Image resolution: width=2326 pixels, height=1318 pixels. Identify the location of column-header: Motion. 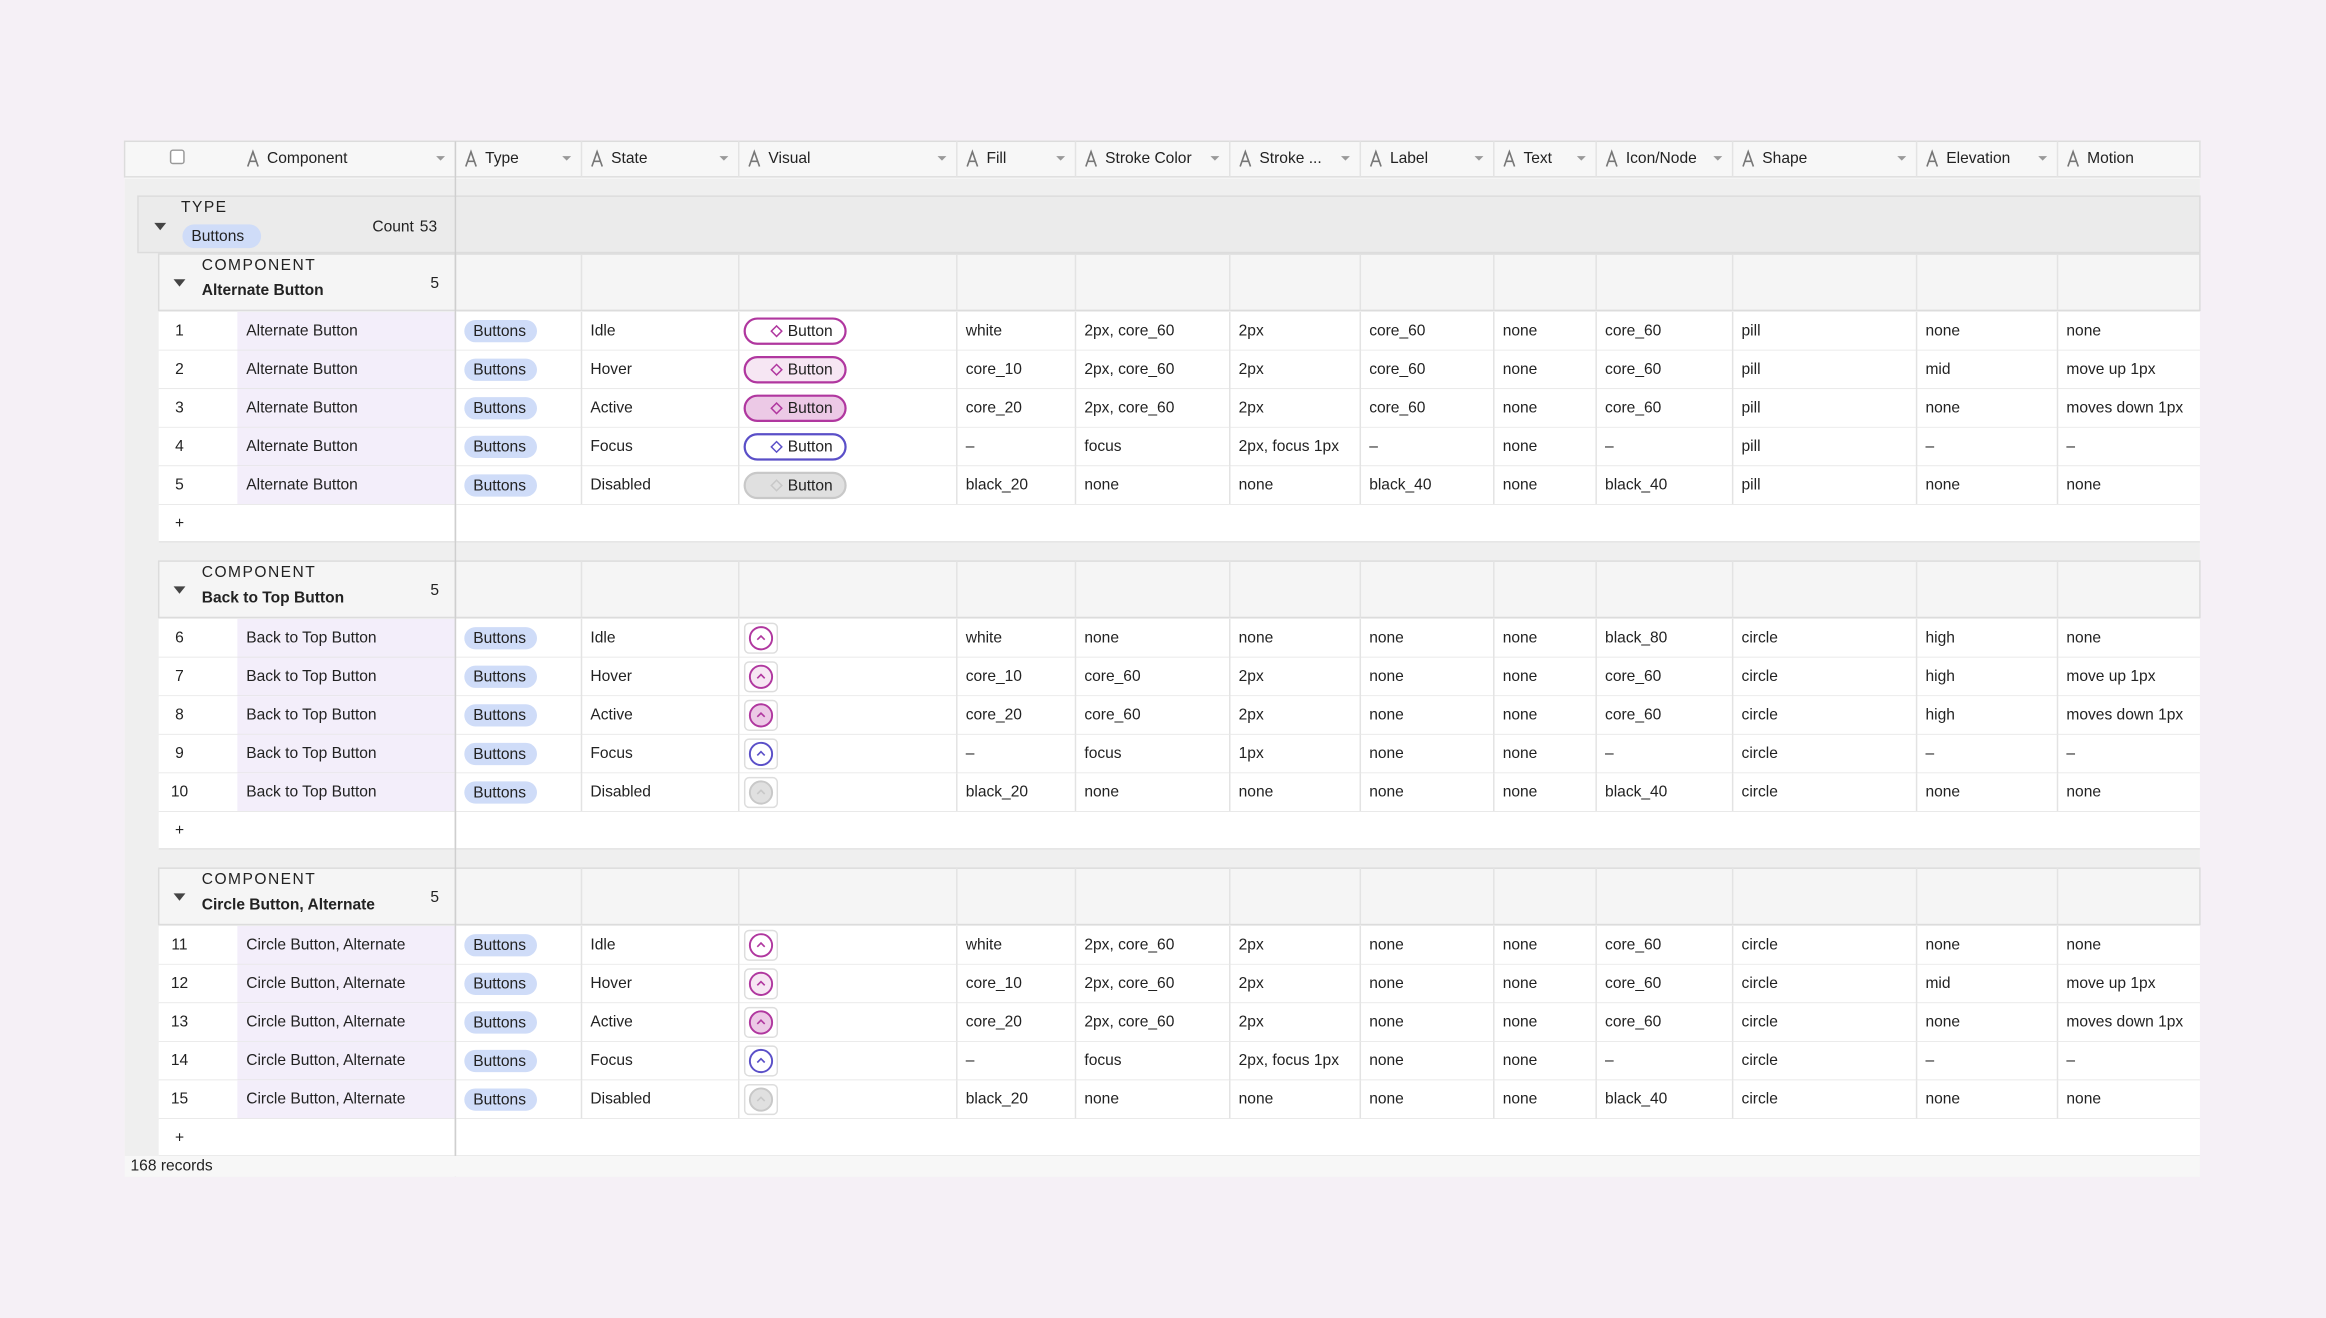
(2110, 158).